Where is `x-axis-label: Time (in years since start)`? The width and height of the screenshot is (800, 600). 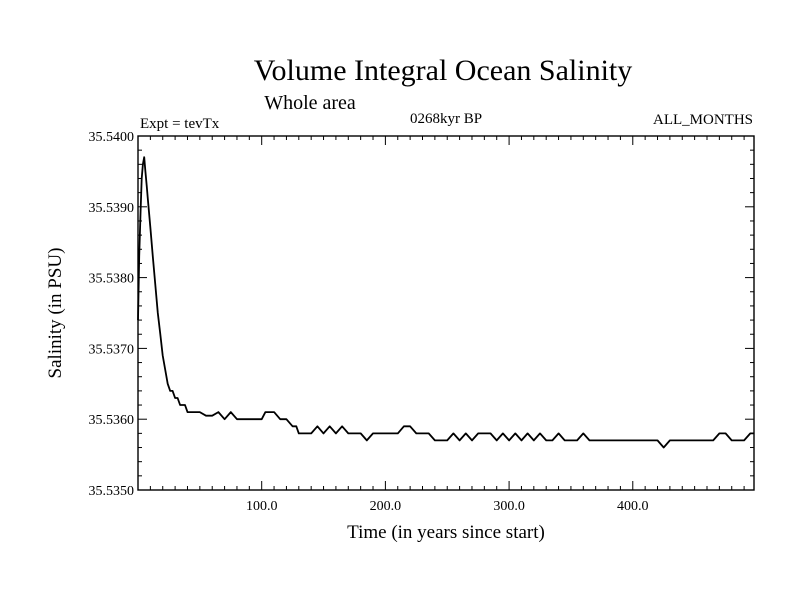 x-axis-label: Time (in years since start) is located at coordinates (446, 532).